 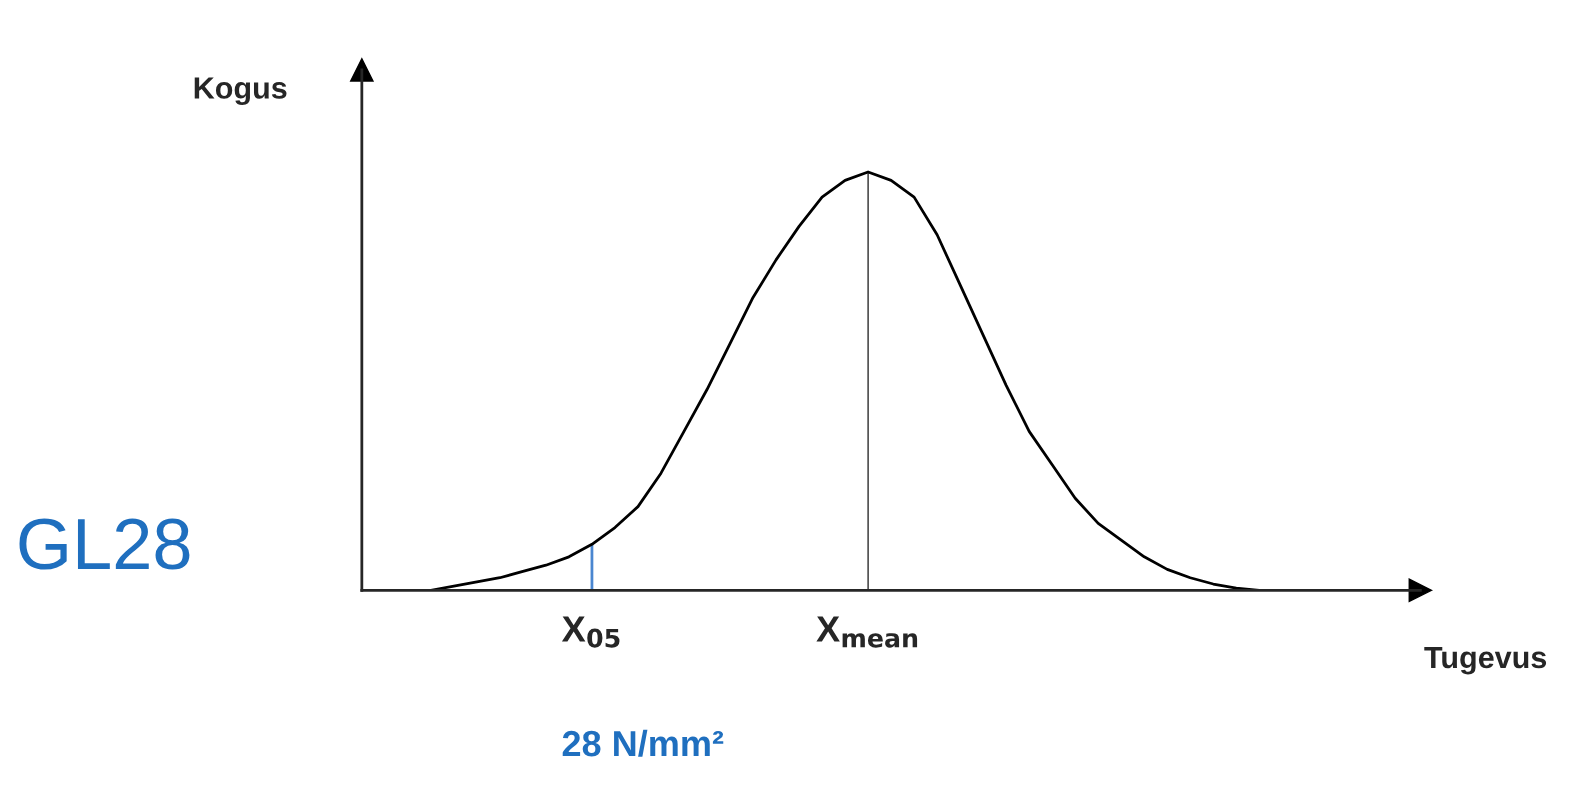 What do you see at coordinates (643, 743) in the screenshot?
I see `text: 28 N/mm²` at bounding box center [643, 743].